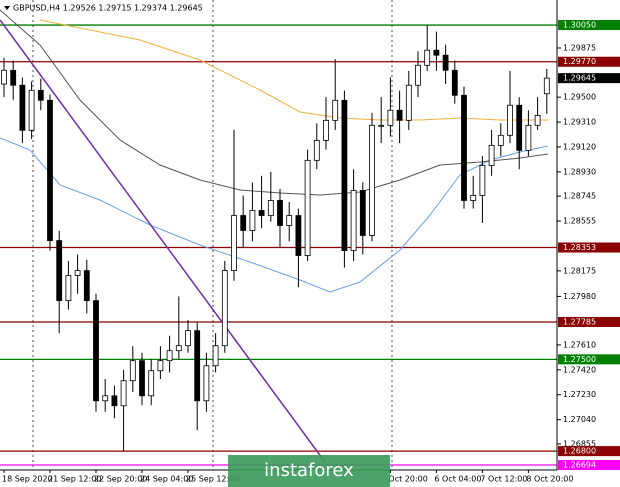 The image size is (620, 487). Describe the element at coordinates (74, 479) in the screenshot. I see `x-tick-label: 21 Sep 12:00` at that location.